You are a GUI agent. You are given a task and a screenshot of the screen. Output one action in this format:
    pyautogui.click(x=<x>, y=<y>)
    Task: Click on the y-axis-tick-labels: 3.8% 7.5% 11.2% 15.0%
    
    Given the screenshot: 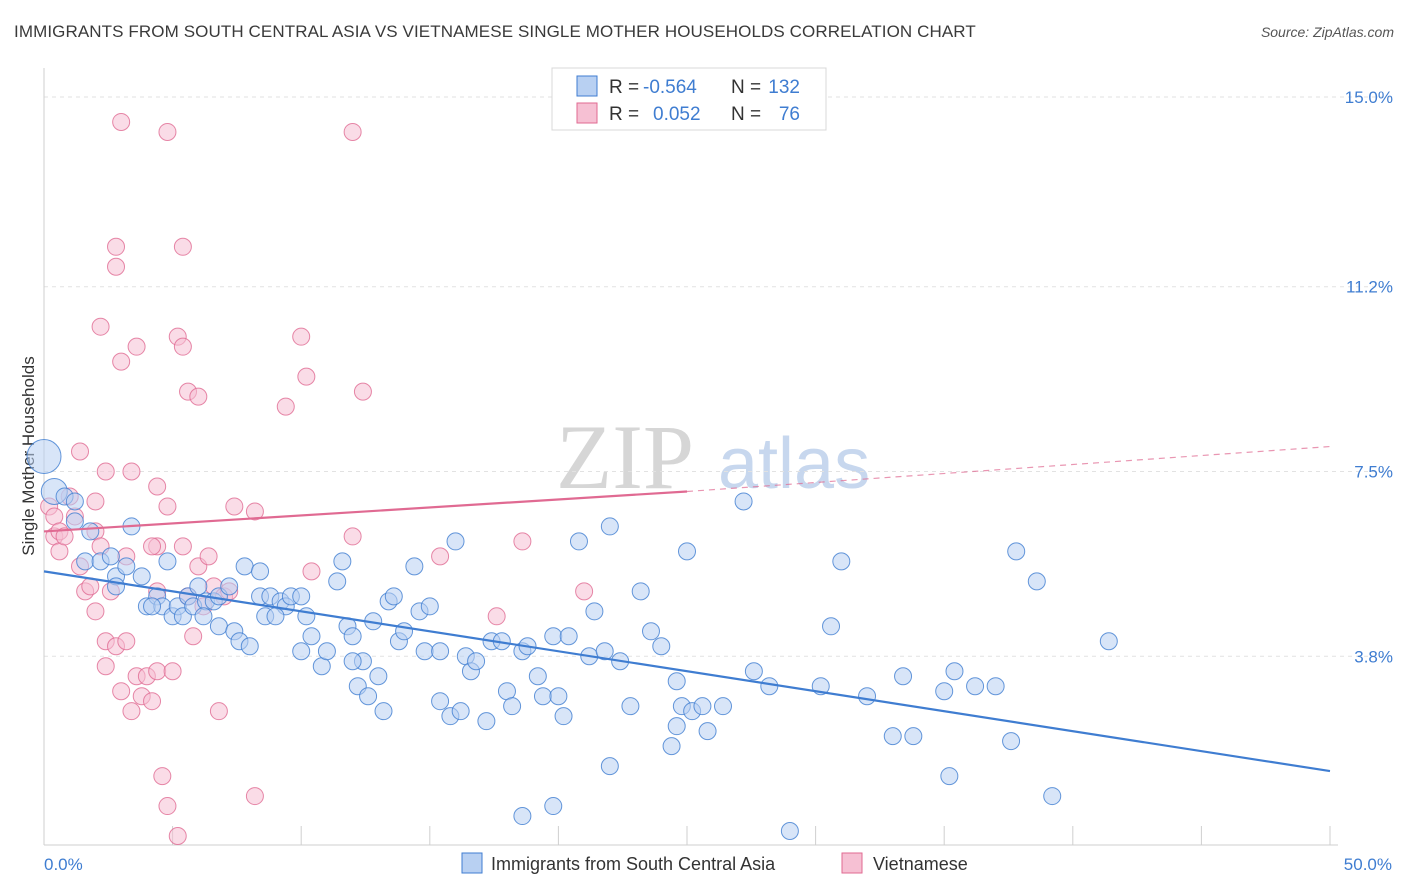 What is the action you would take?
    pyautogui.click(x=1369, y=377)
    